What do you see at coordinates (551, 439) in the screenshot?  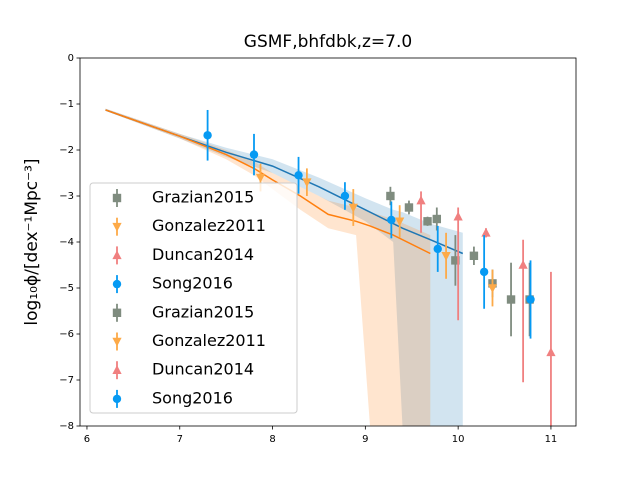 I see `x-tick-label: 11` at bounding box center [551, 439].